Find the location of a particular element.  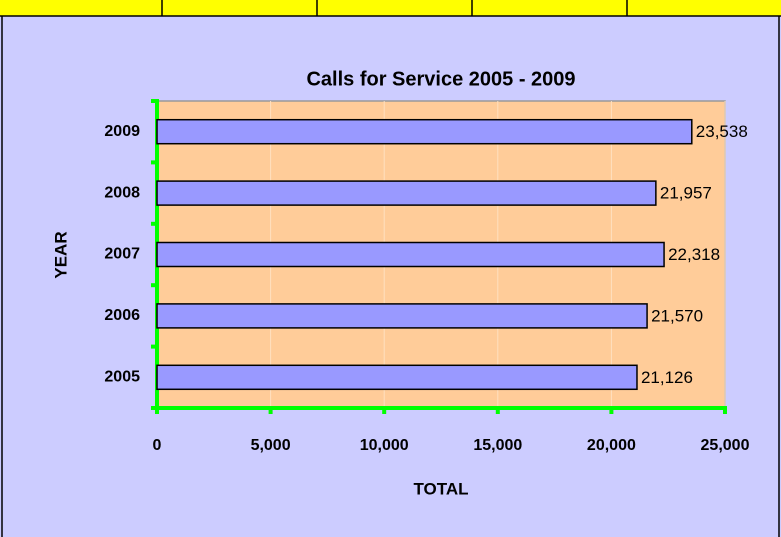

y-axis-title: YEAR is located at coordinates (60, 254).